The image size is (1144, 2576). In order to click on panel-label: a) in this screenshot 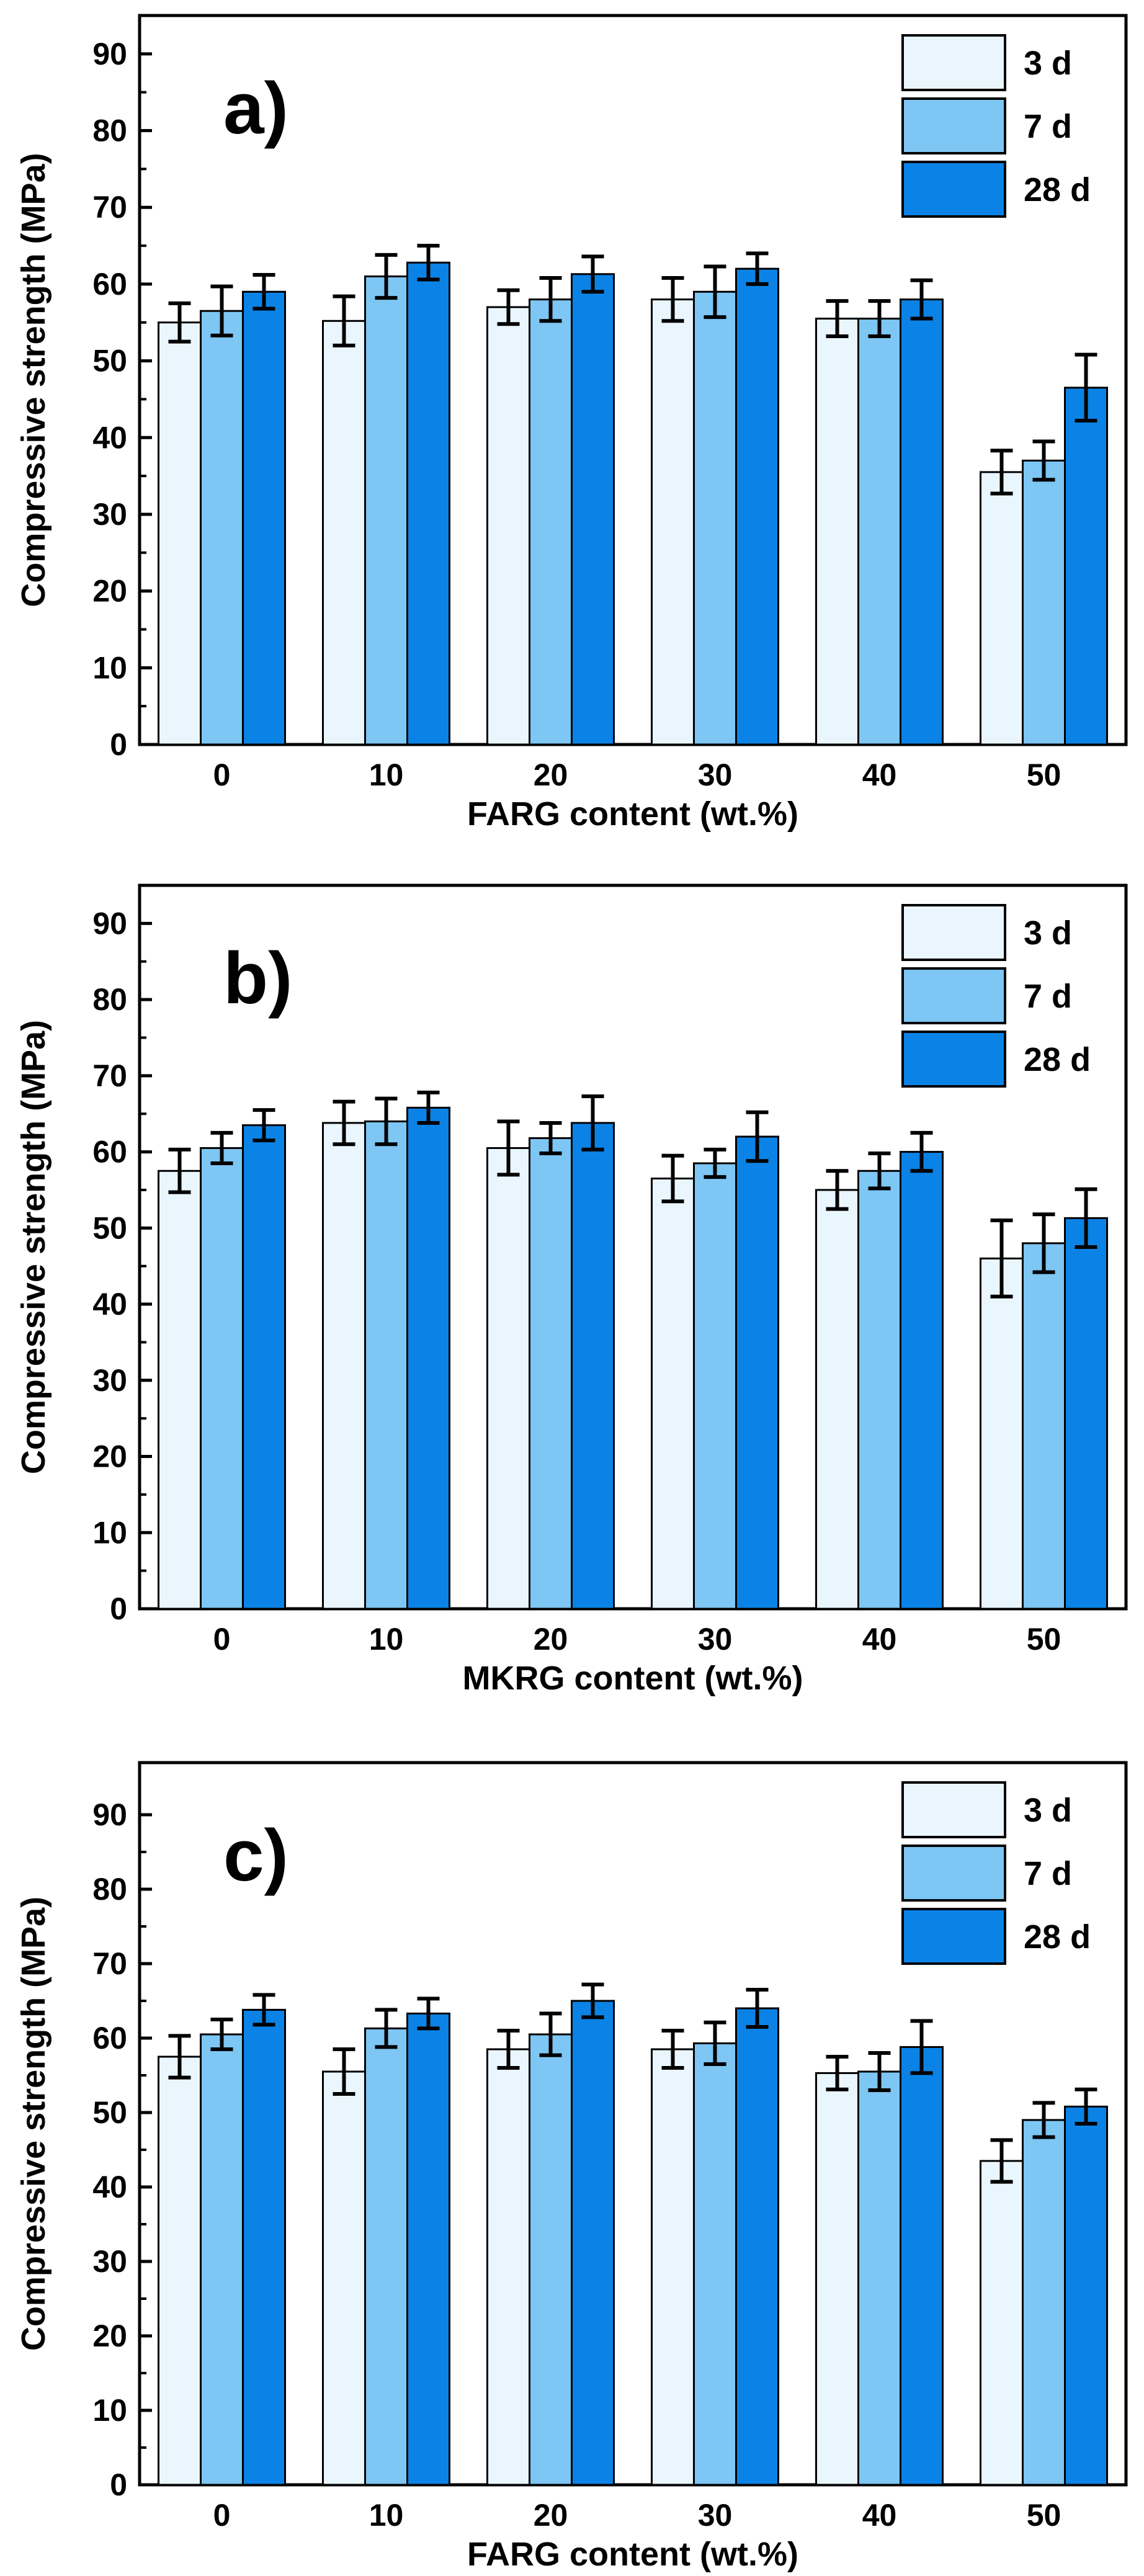, I will do `click(255, 109)`.